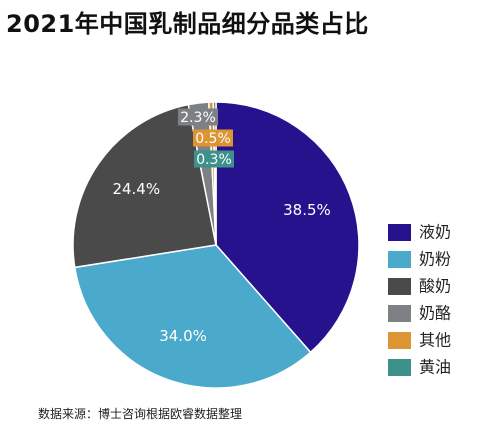  What do you see at coordinates (435, 340) in the screenshot?
I see `legend-label-5: 其他` at bounding box center [435, 340].